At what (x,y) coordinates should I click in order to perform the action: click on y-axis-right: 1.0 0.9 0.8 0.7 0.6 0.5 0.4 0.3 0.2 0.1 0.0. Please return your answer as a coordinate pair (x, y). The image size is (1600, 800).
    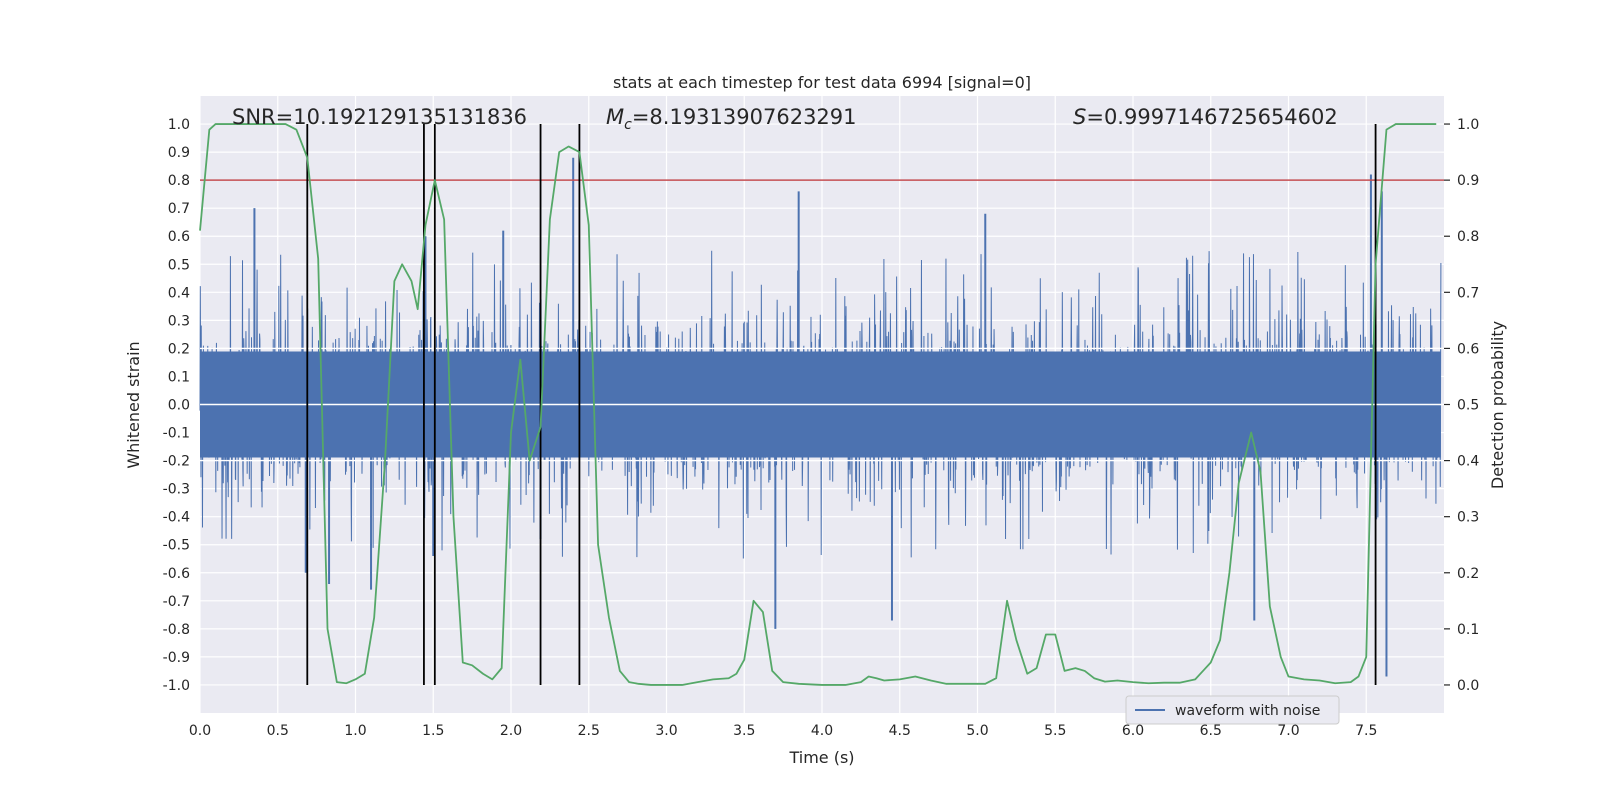
    Looking at the image, I should click on (1461, 405).